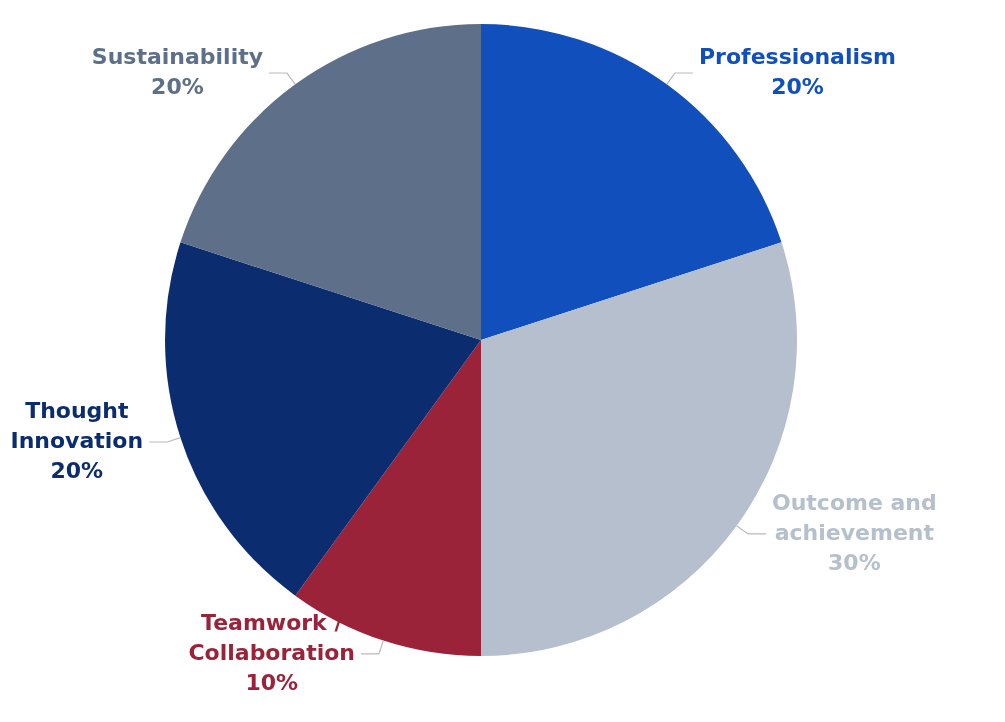 The width and height of the screenshot is (1005, 722). I want to click on data-label: 10%, so click(272, 682).